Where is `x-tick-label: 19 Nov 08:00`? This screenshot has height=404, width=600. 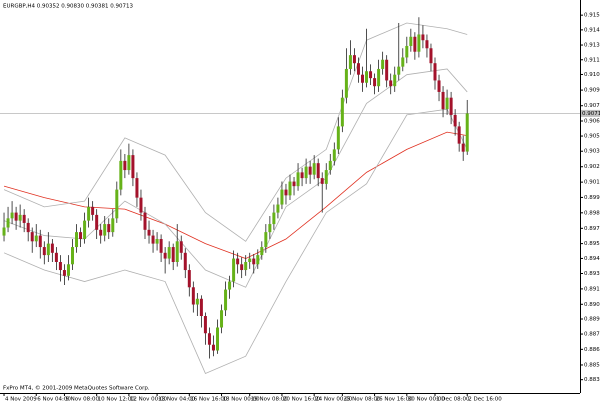
x-tick-label: 19 Nov 08:00 is located at coordinates (270, 400).